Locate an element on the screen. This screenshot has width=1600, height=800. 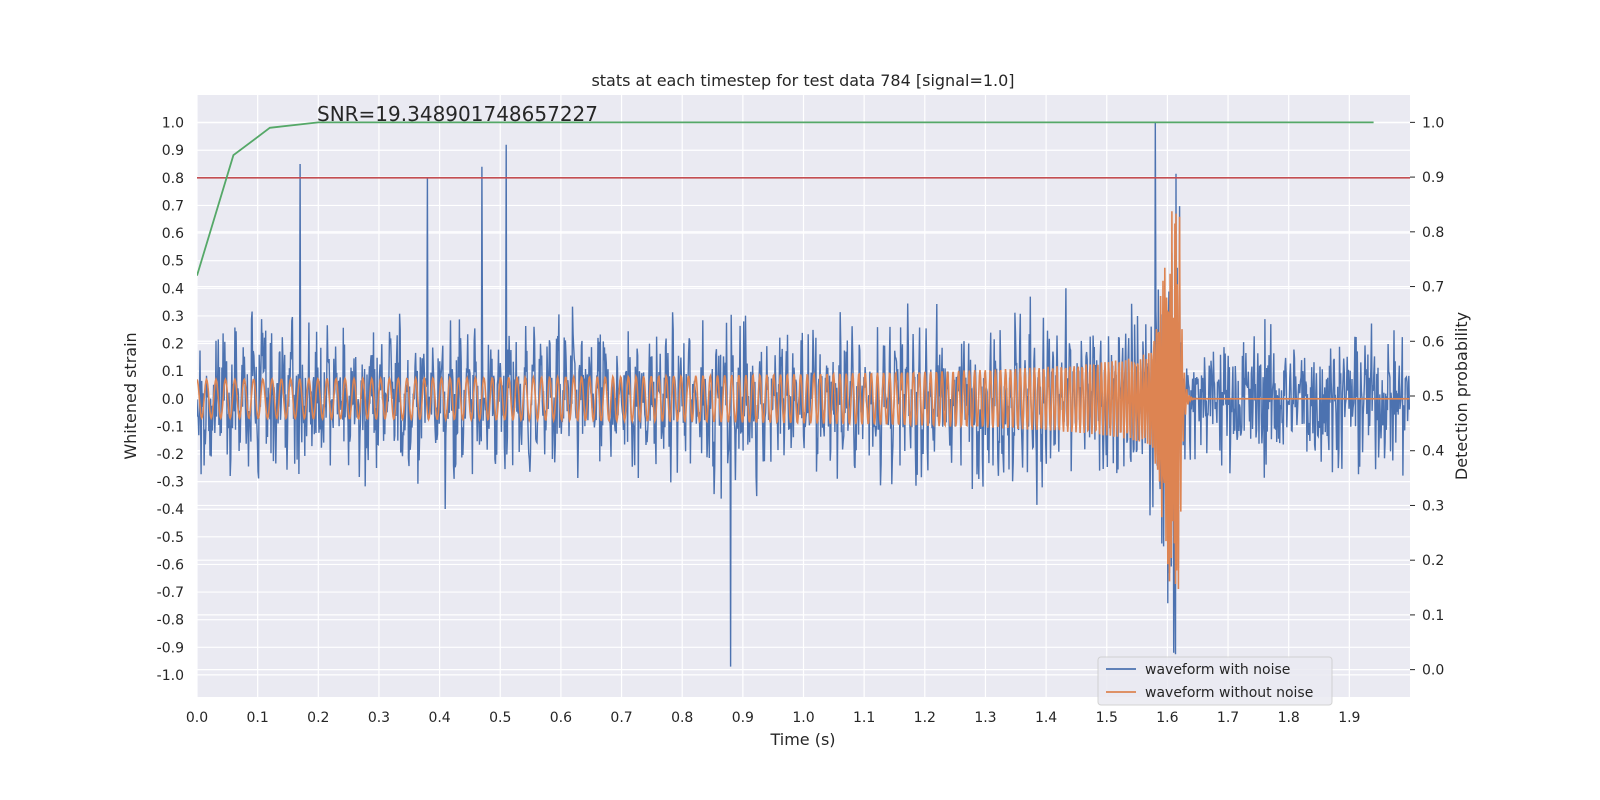
y-tick-label: 1.0 is located at coordinates (173, 124).